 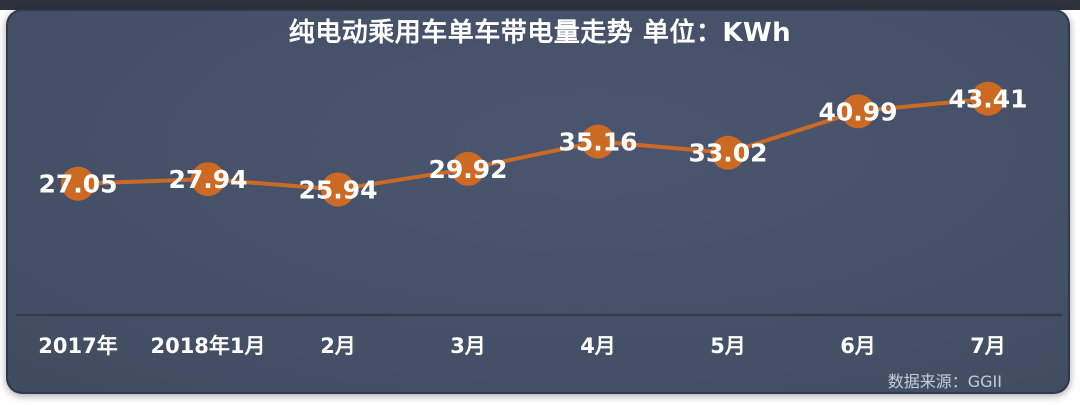 I want to click on data-source-note: 数据来源：GGII, so click(x=944, y=381).